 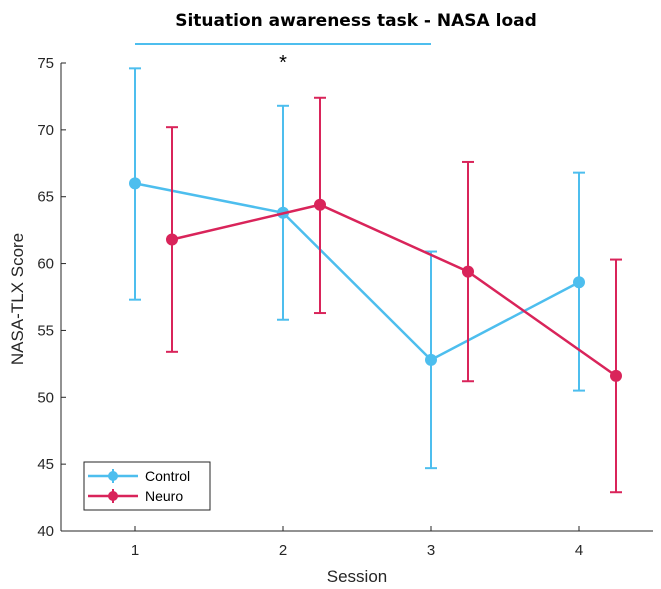 What do you see at coordinates (113, 496) in the screenshot?
I see `legend-marker-neuro` at bounding box center [113, 496].